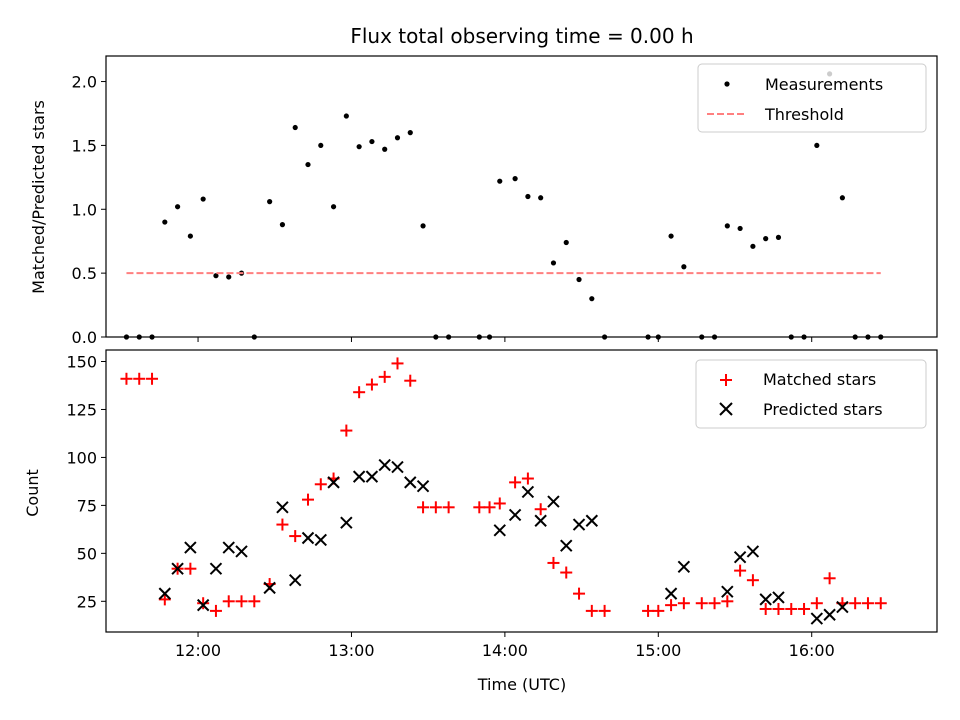 The image size is (960, 720). I want to click on top-legend: Measurements Threshold, so click(812, 98).